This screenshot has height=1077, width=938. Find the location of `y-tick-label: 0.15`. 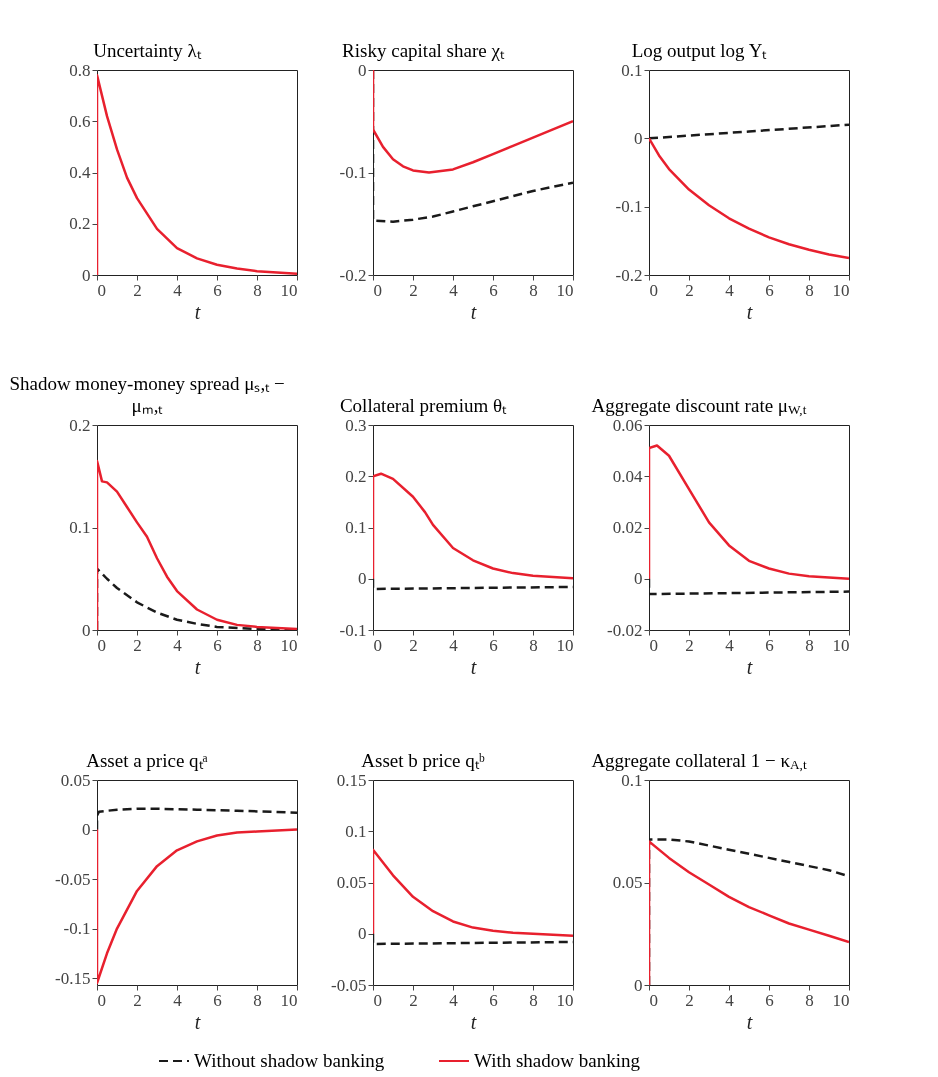

y-tick-label: 0.15 is located at coordinates (351, 780).